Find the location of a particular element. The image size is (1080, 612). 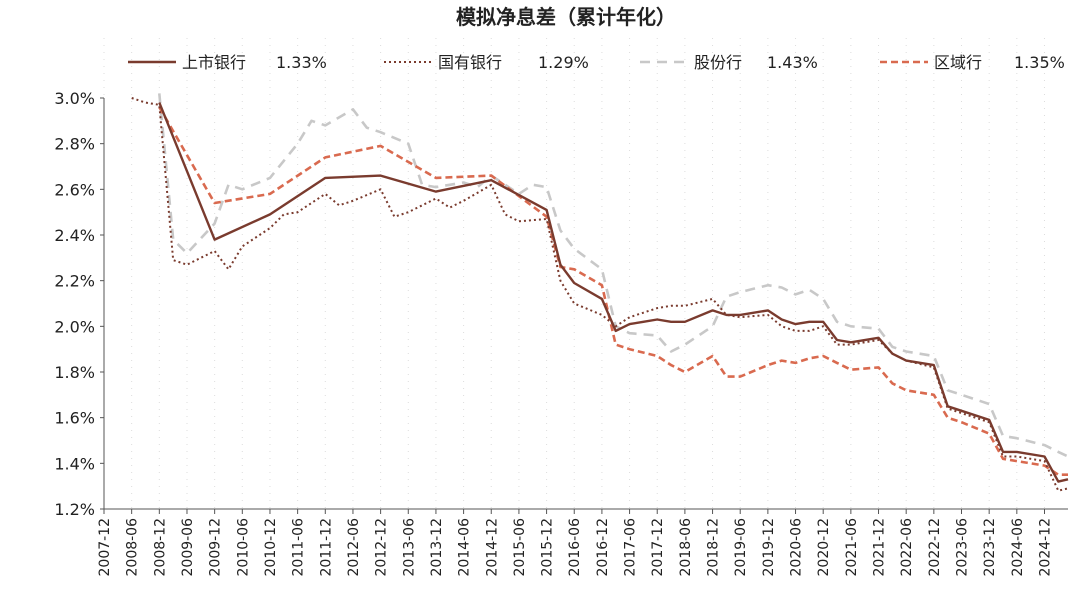

x-tick-label: 2009-12 is located at coordinates (216, 547).